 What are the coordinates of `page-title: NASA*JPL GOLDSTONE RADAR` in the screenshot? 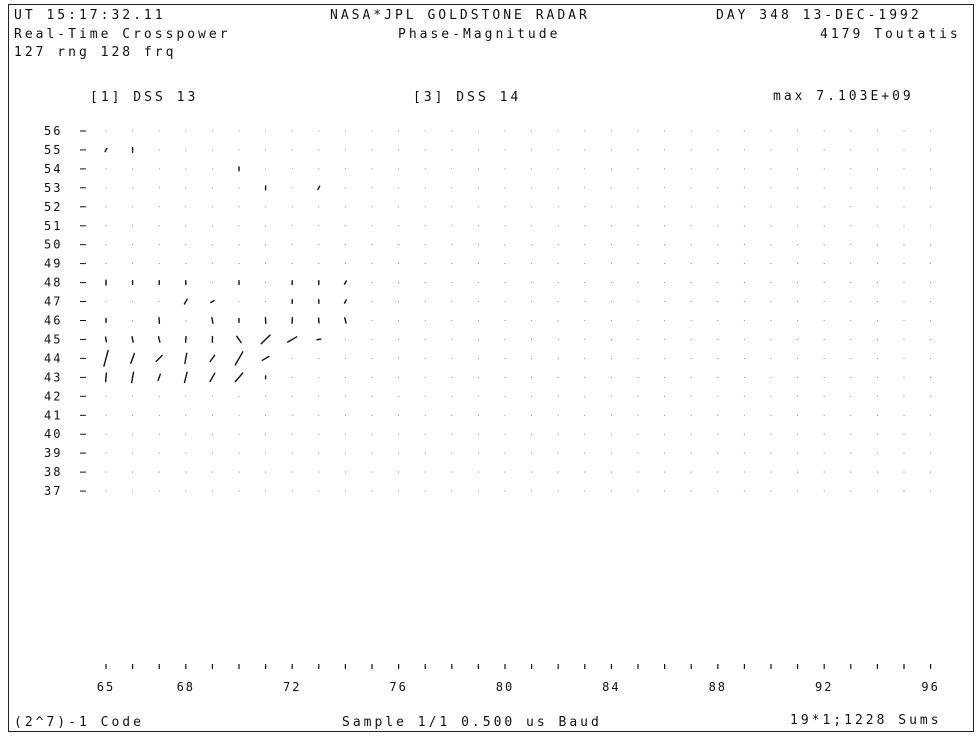 It's located at (460, 15).